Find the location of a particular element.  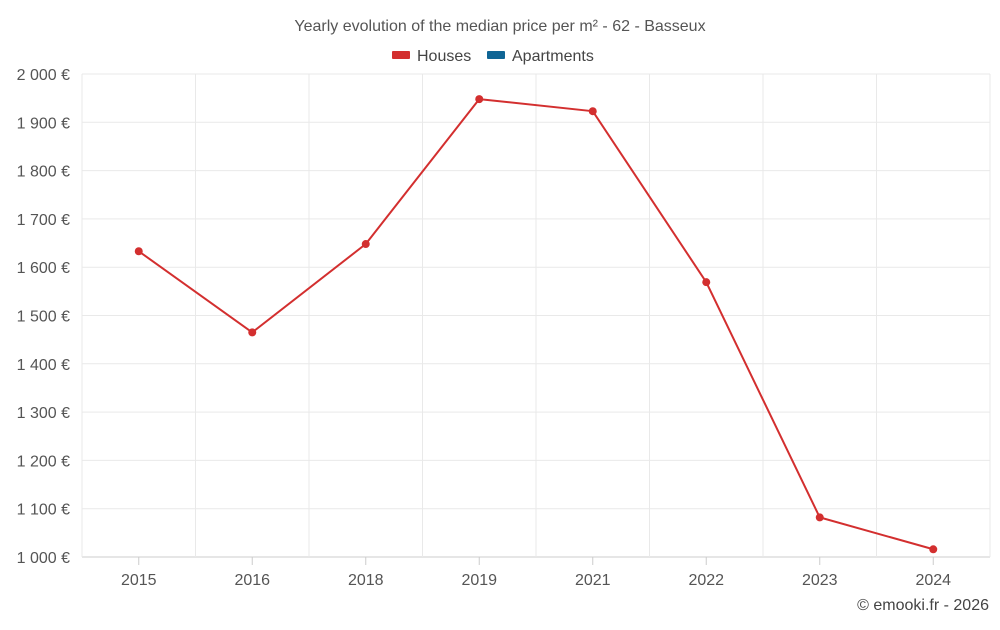

data-point-houses-2023 is located at coordinates (819, 517).